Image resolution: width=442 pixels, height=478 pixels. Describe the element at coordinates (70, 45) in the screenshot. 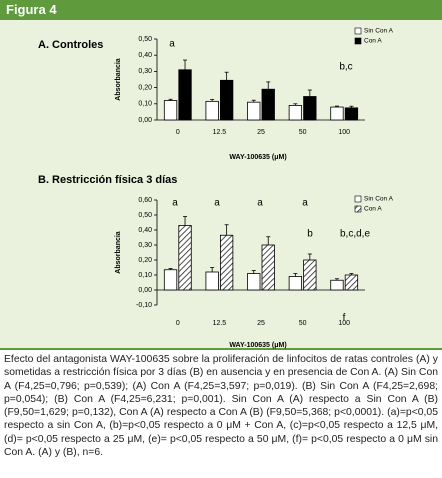

I see `chart-title: A. Controles` at that location.